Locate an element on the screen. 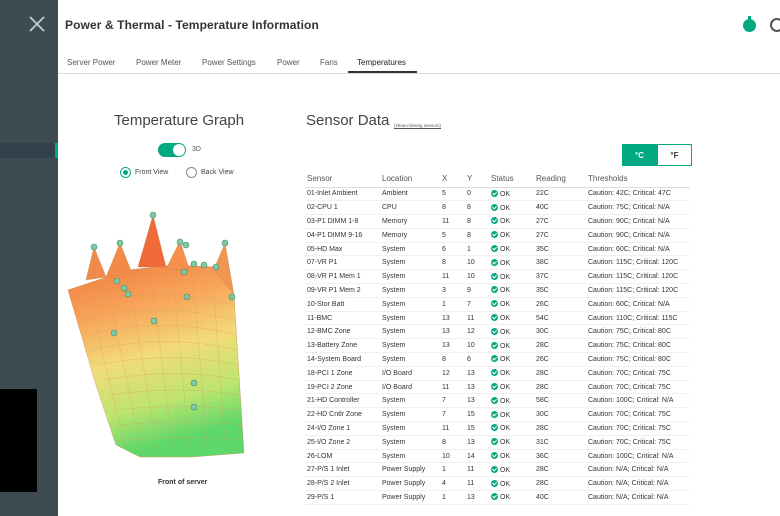  cell-reading: 40C is located at coordinates (560, 497).